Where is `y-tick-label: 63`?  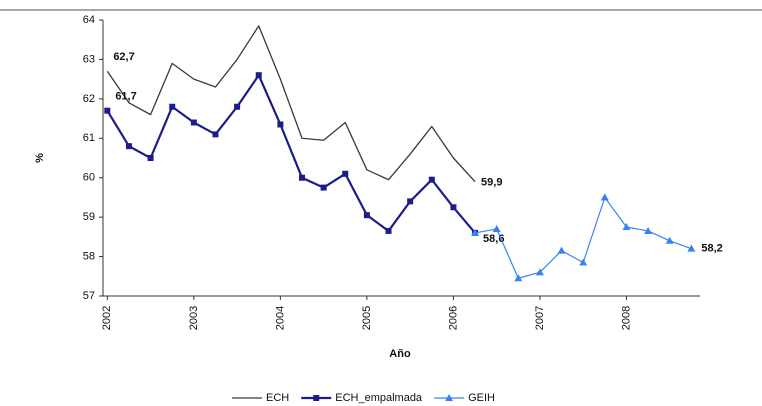
y-tick-label: 63 is located at coordinates (89, 59).